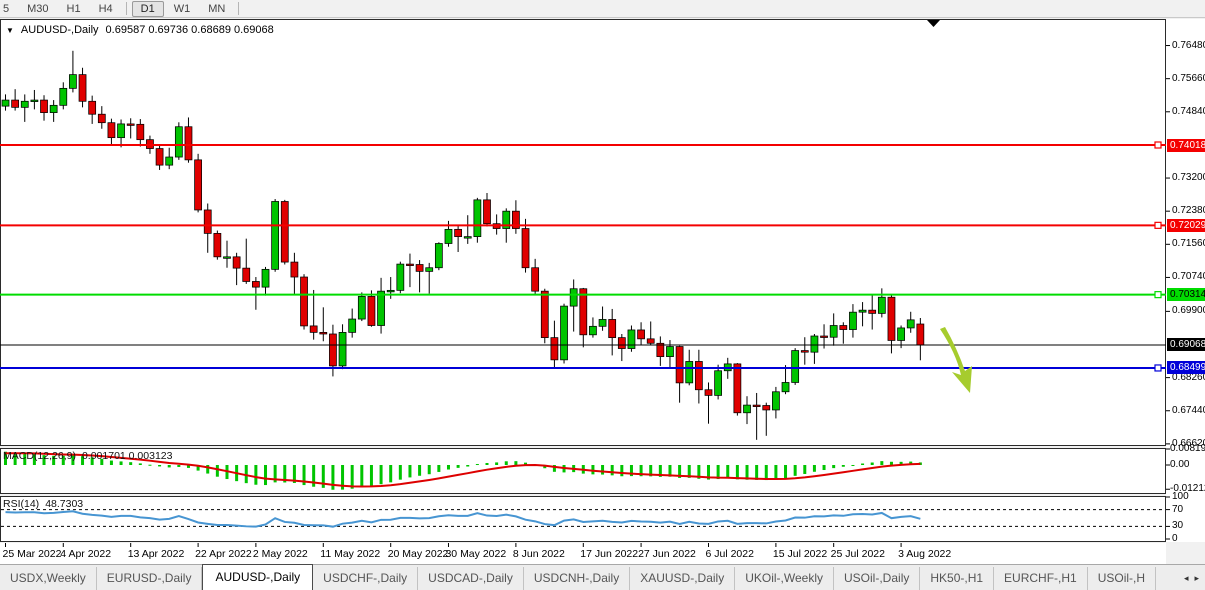 This screenshot has width=1205, height=590. Describe the element at coordinates (1186, 368) in the screenshot. I see `price-badge-0.68499: 0.68499` at that location.